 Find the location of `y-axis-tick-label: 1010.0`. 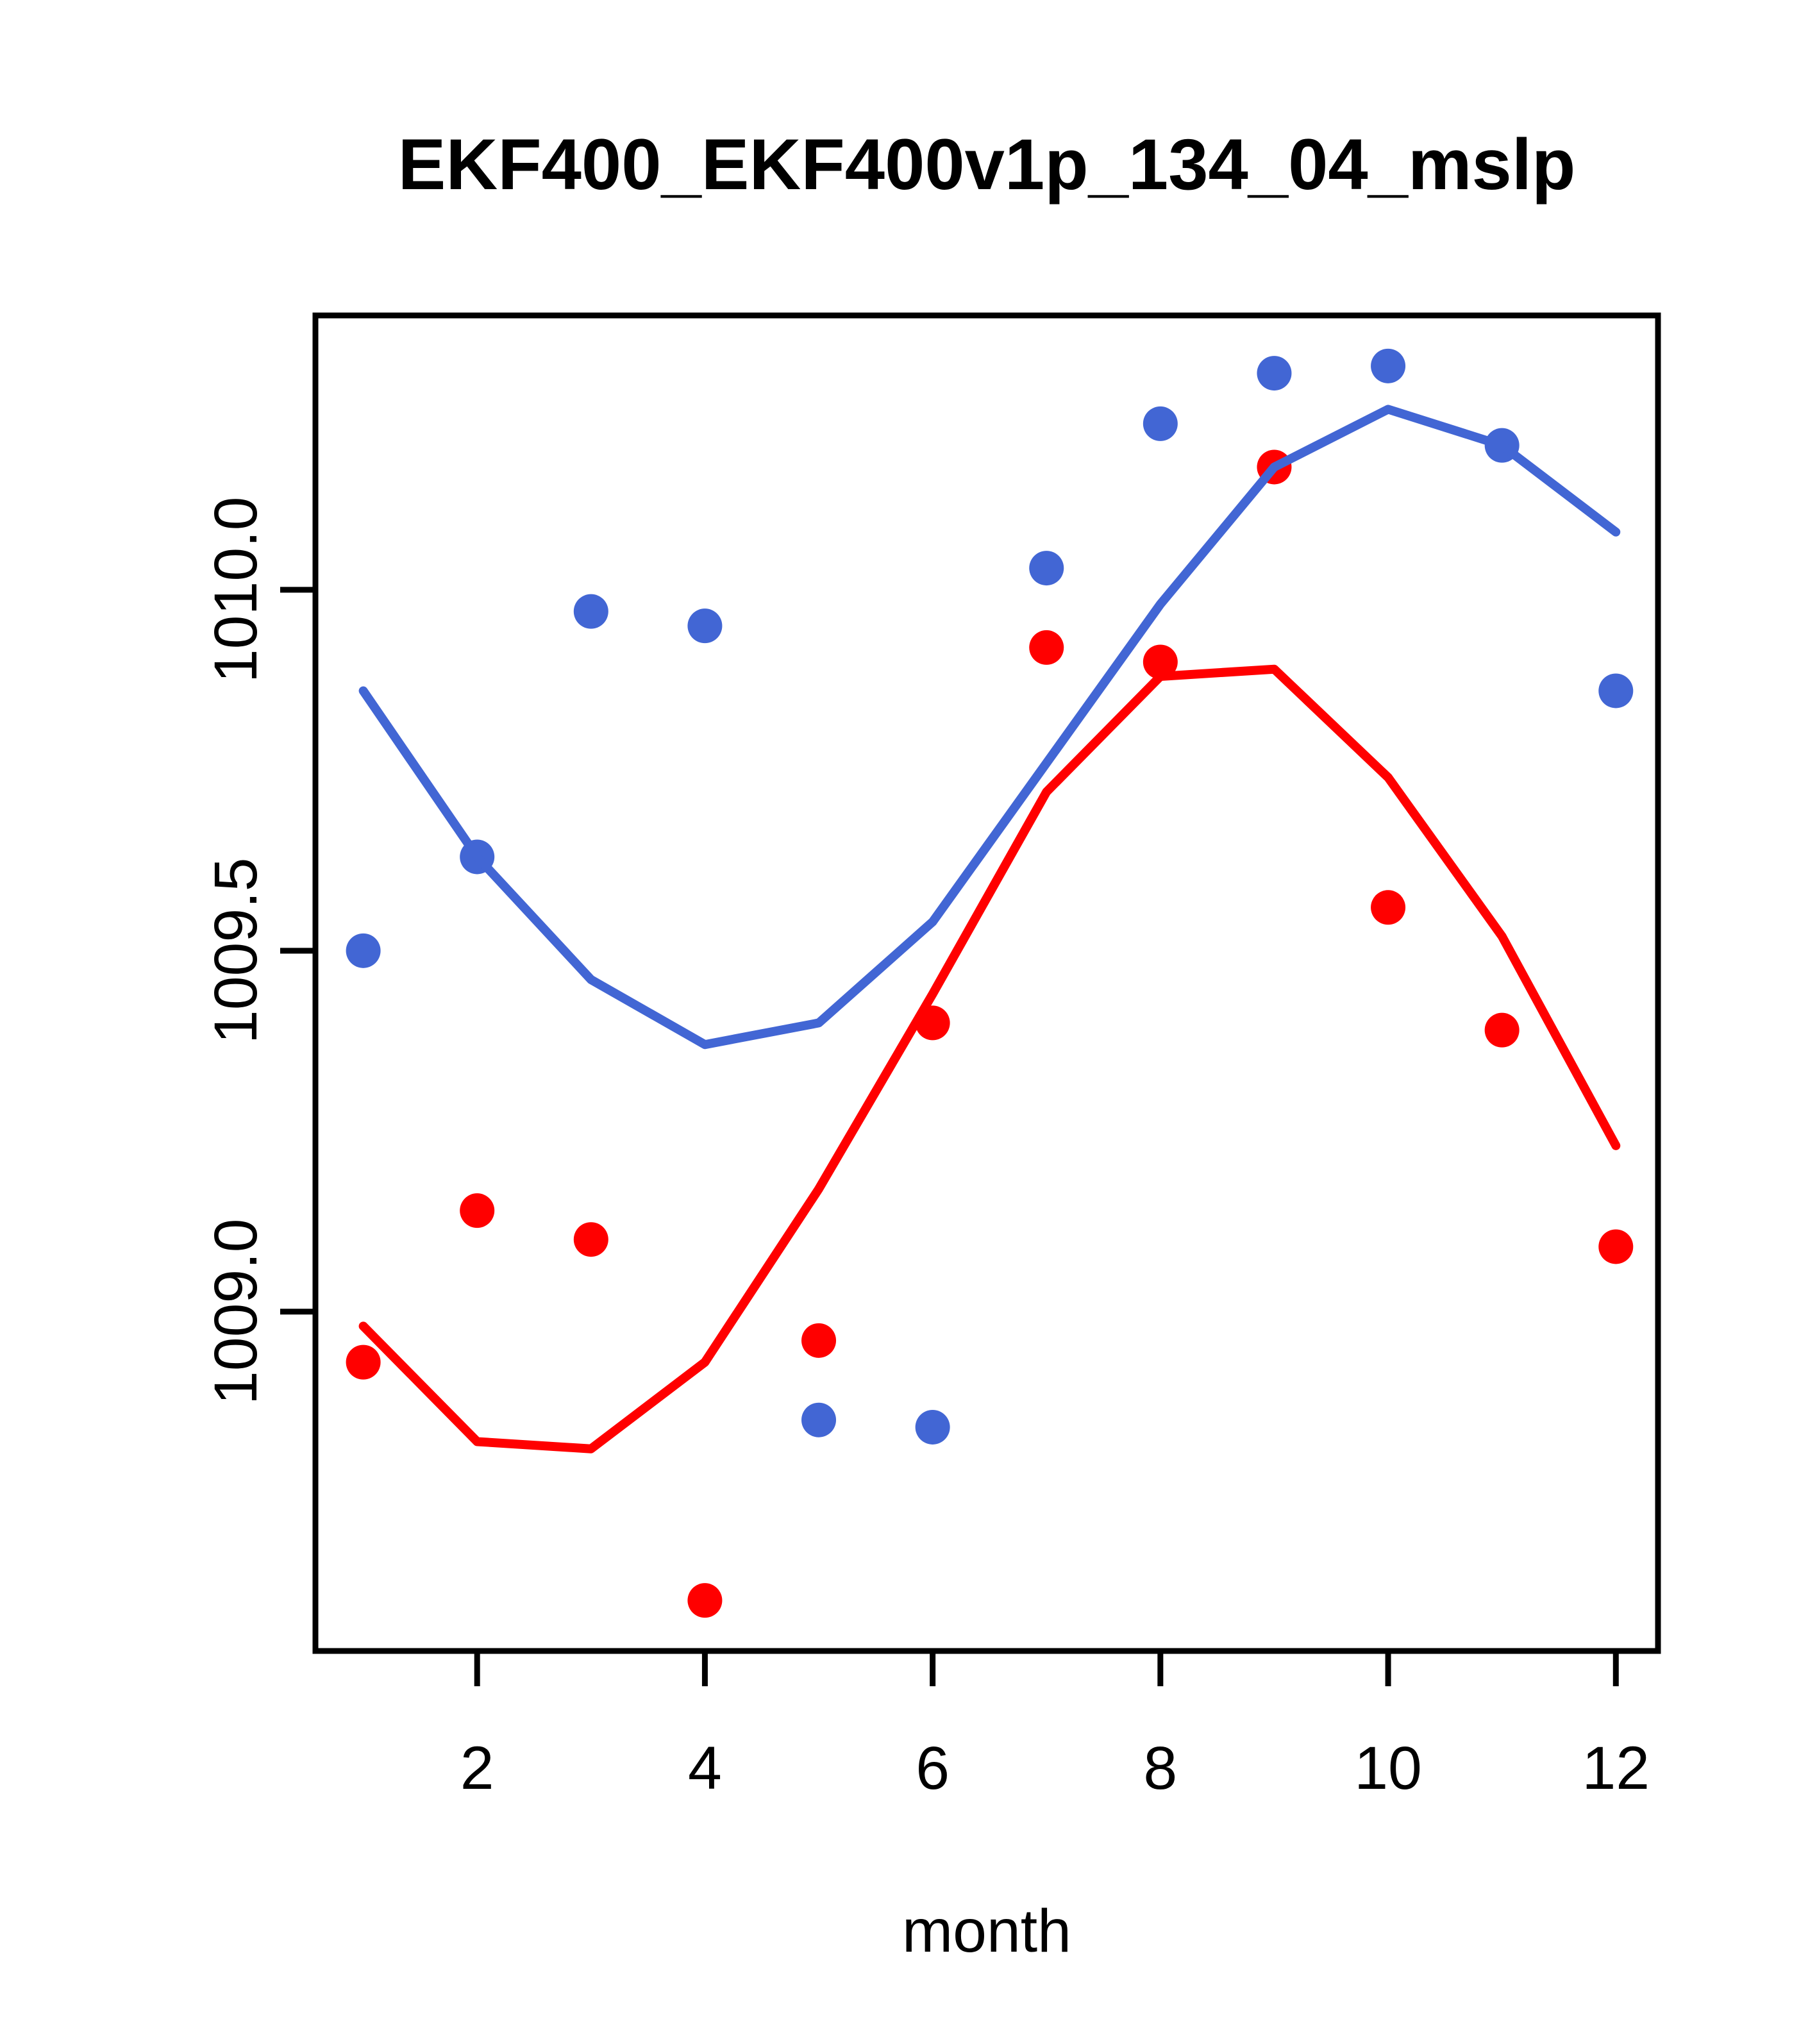

y-axis-tick-label: 1010.0 is located at coordinates (236, 590).